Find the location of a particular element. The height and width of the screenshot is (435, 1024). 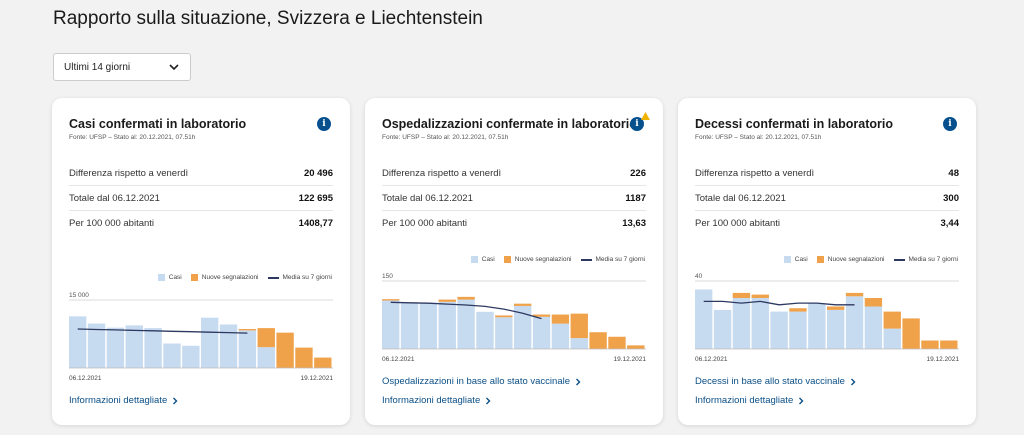

stat-label: Totale dal 06.12.2021 is located at coordinates (114, 198).